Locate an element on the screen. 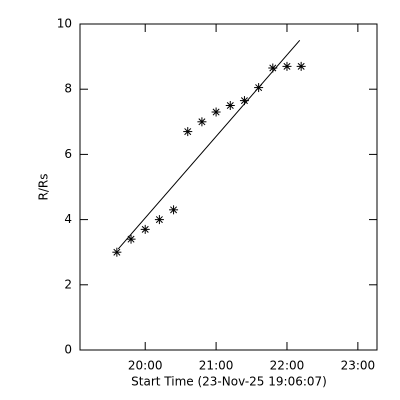 This screenshot has width=400, height=400. x-tick-label: 22:00 is located at coordinates (287, 366).